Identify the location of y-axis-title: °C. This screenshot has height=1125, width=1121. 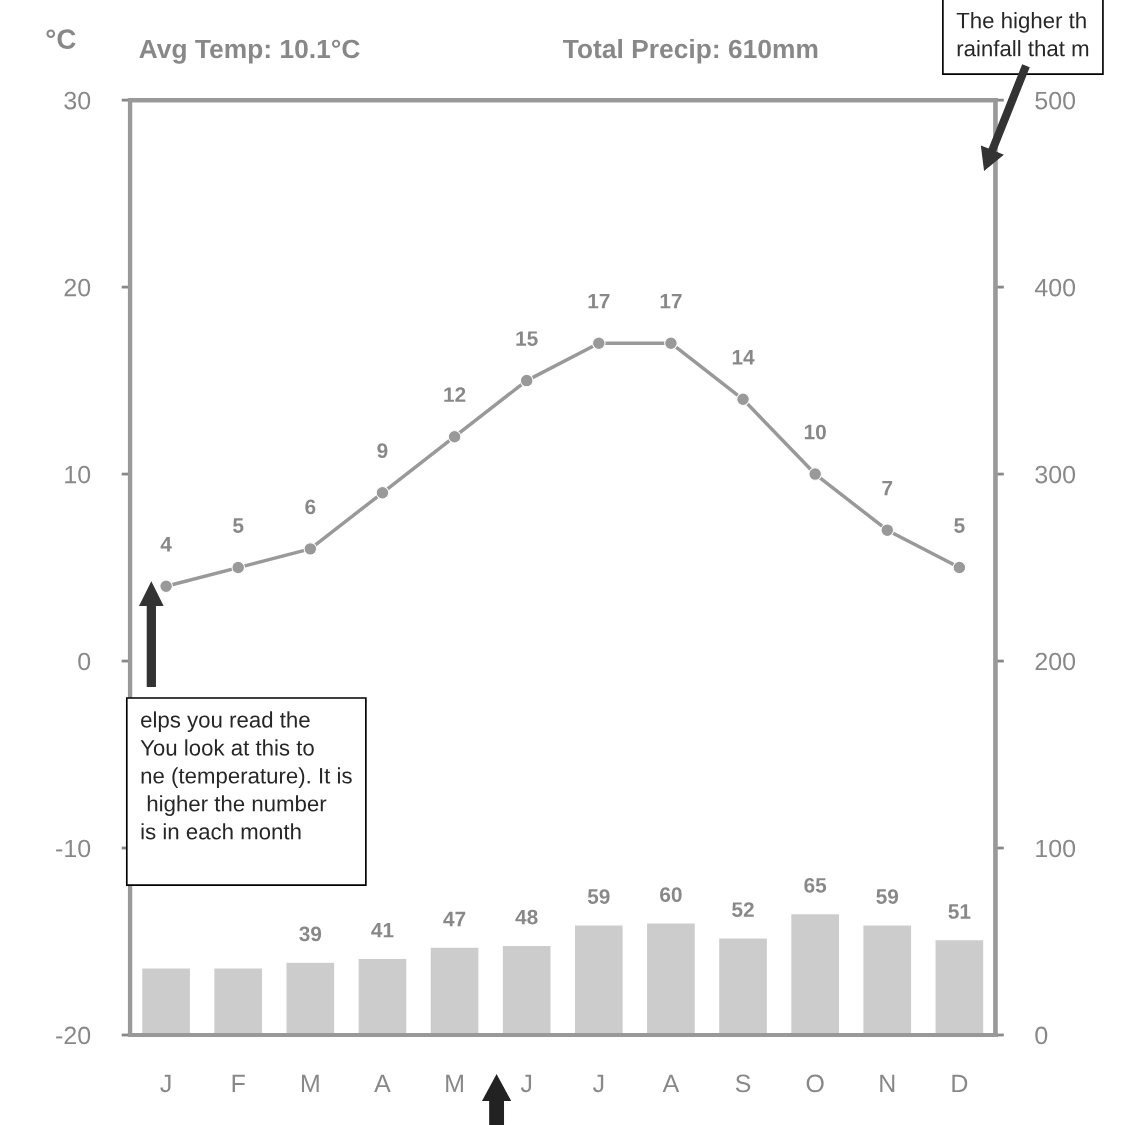
(61, 39).